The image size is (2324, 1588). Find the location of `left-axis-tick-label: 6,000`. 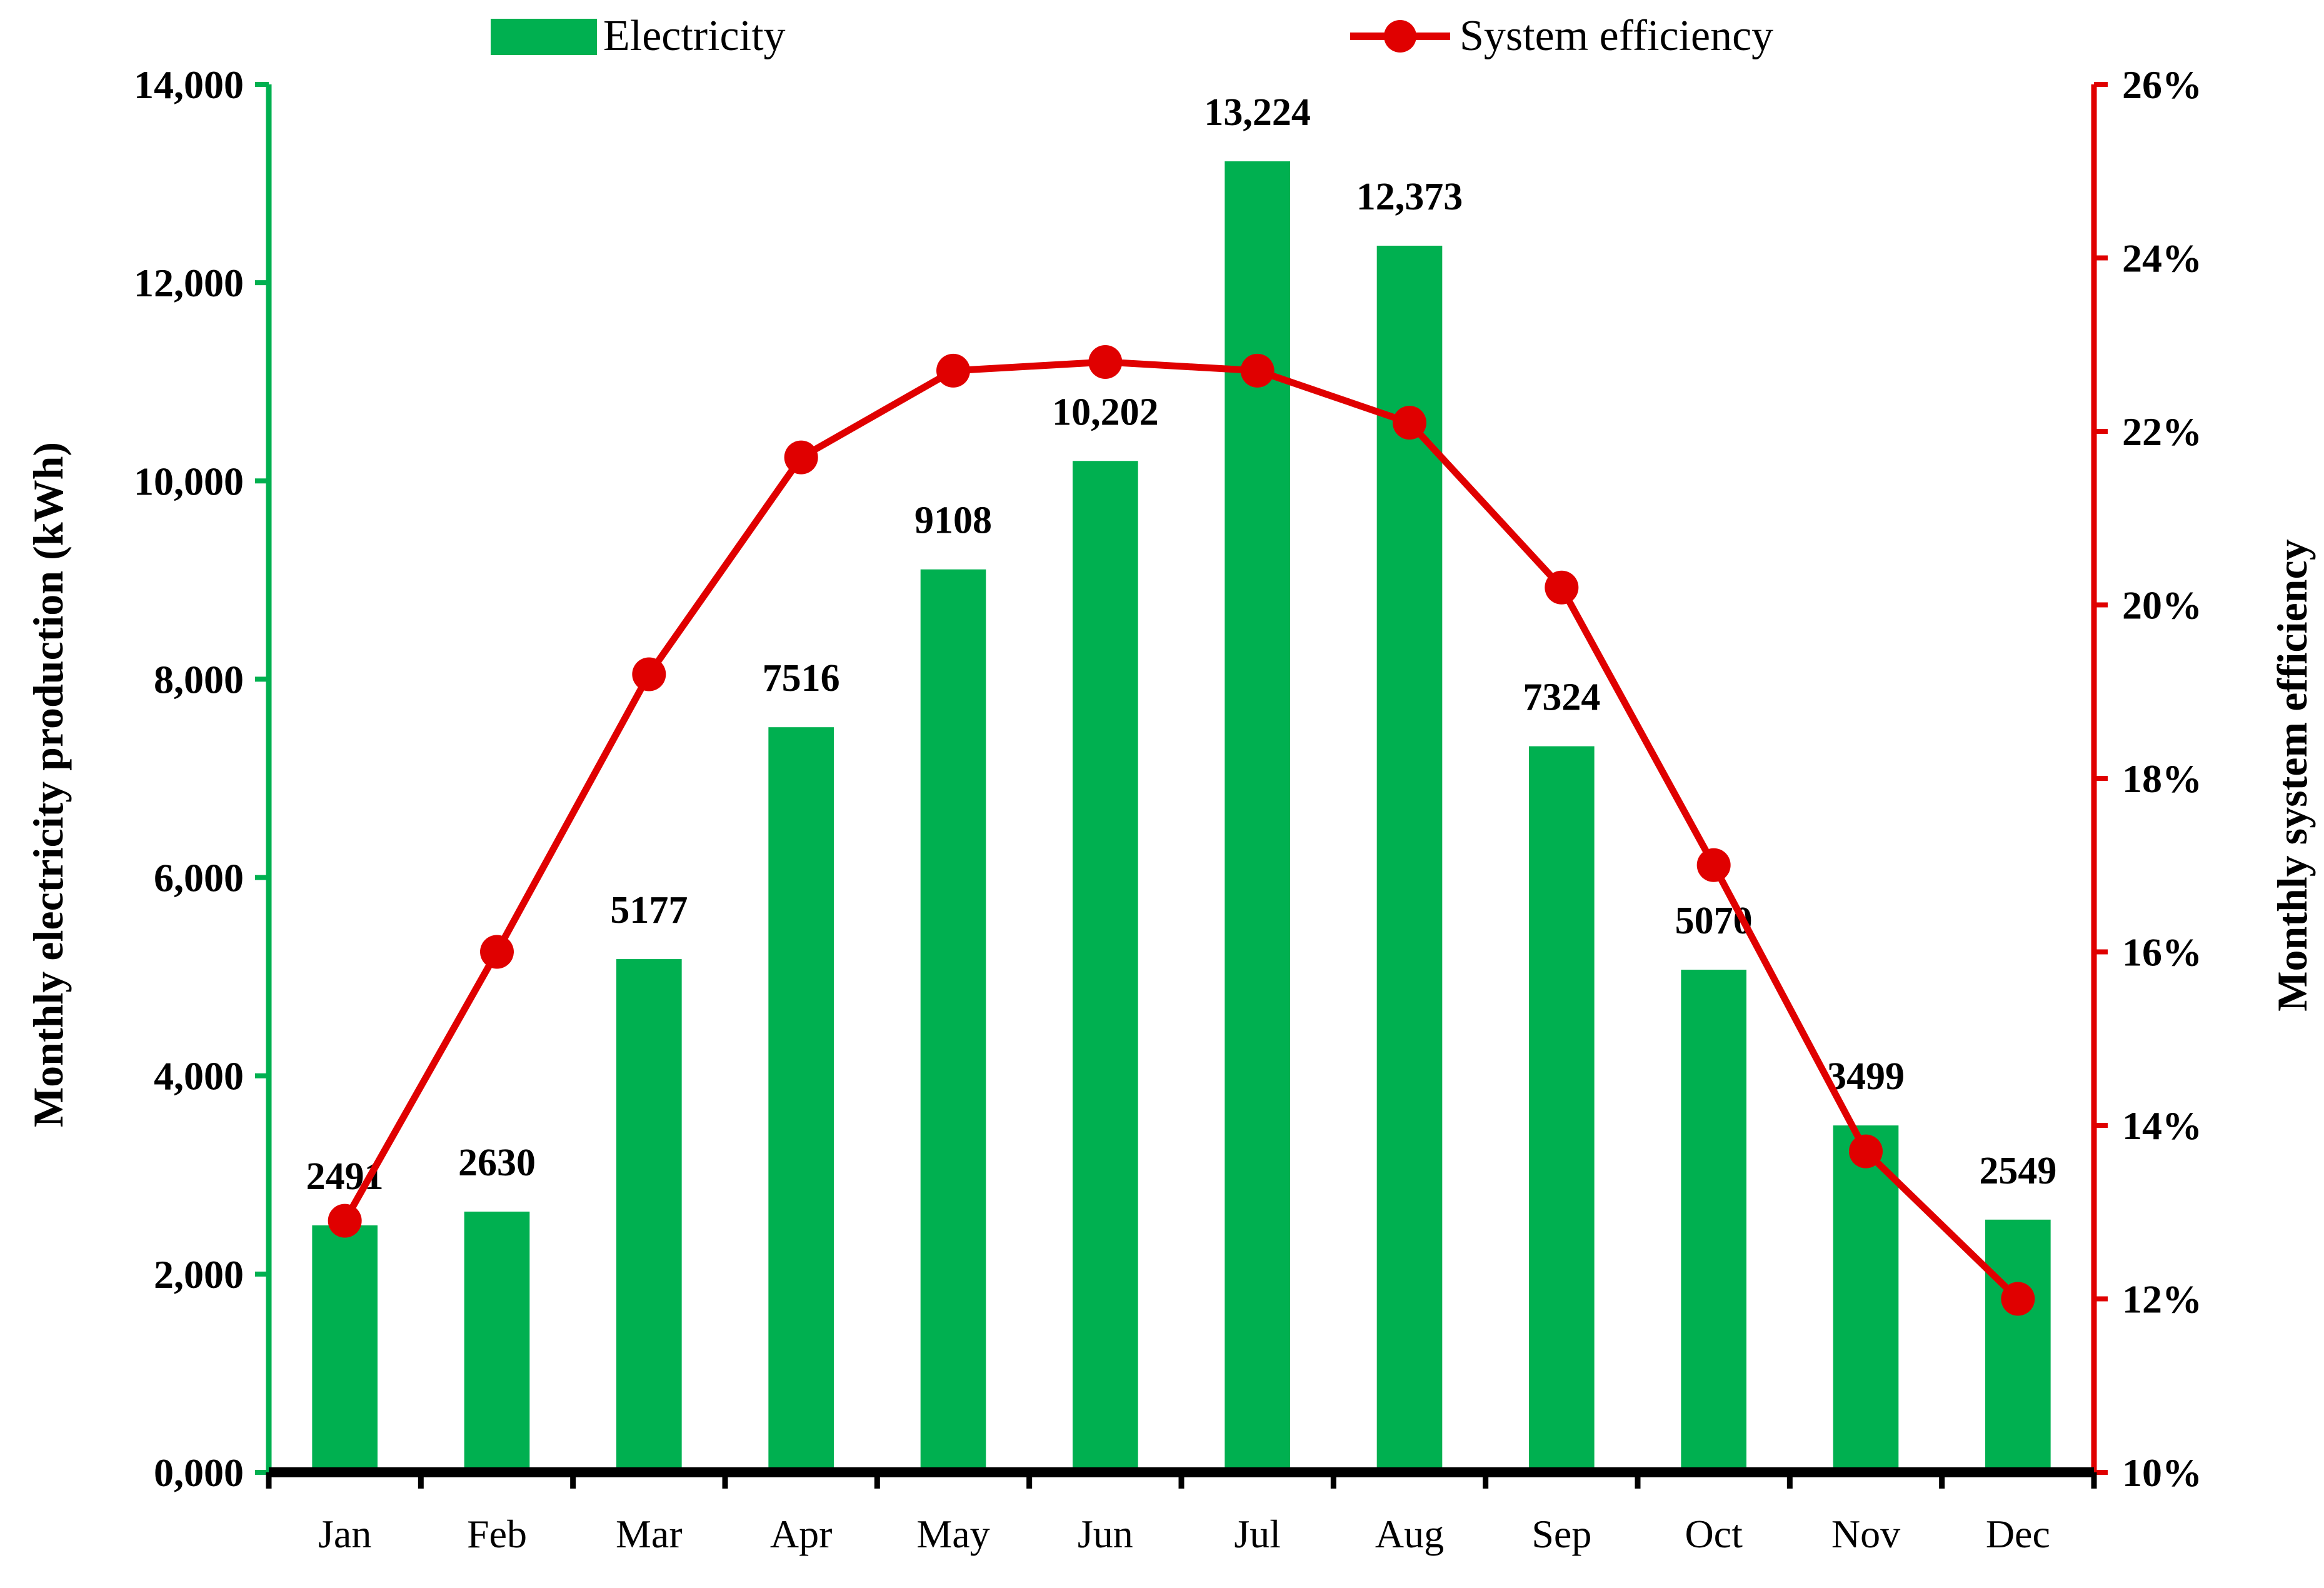

left-axis-tick-label: 6,000 is located at coordinates (199, 878).